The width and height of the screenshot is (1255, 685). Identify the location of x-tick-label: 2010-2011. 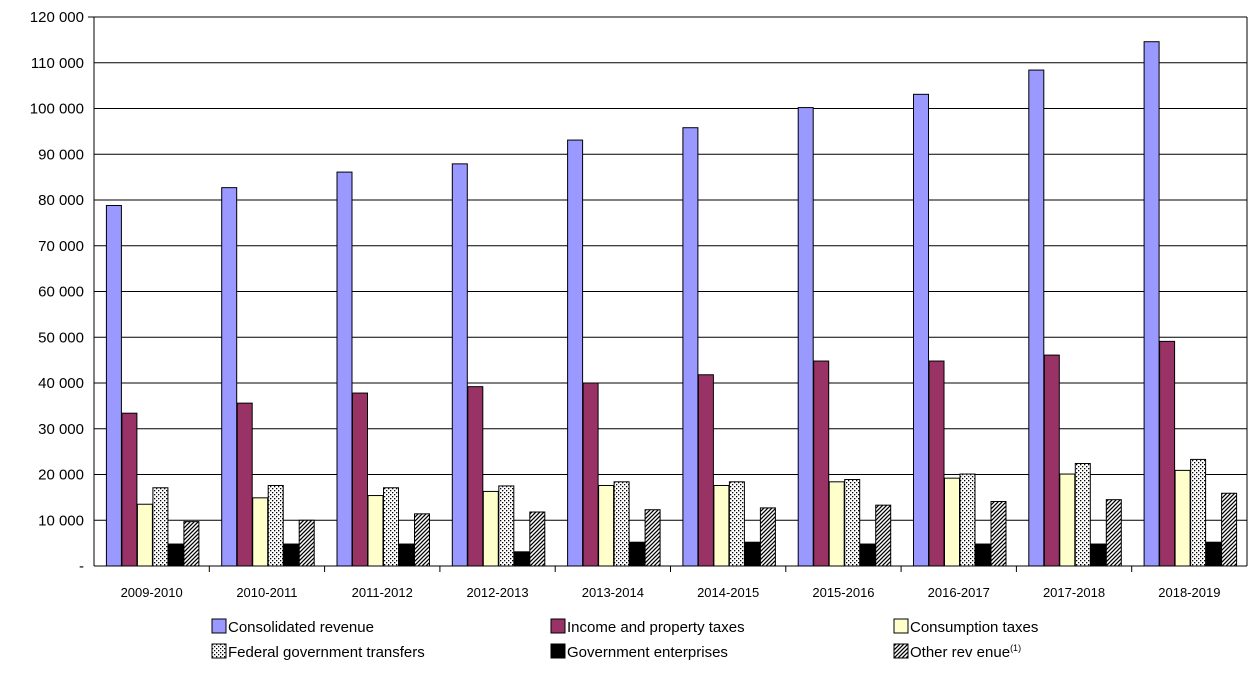
(266, 592).